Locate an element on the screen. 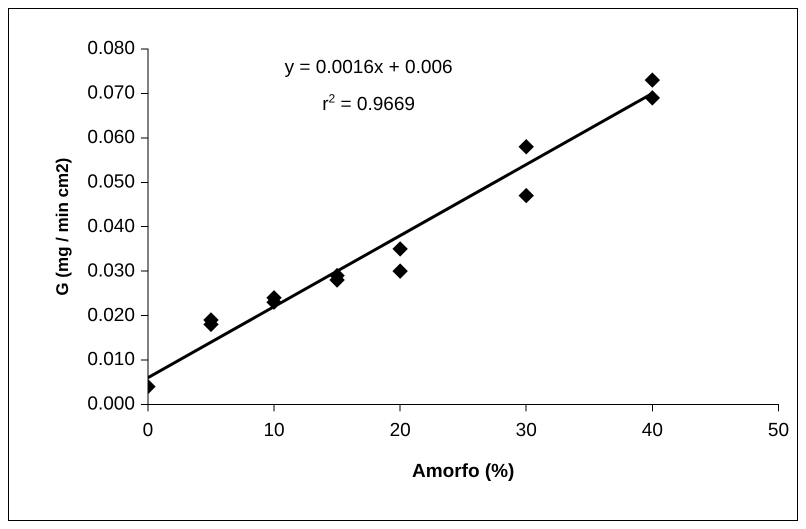 The width and height of the screenshot is (806, 529). x-tick-label: 10 is located at coordinates (274, 431).